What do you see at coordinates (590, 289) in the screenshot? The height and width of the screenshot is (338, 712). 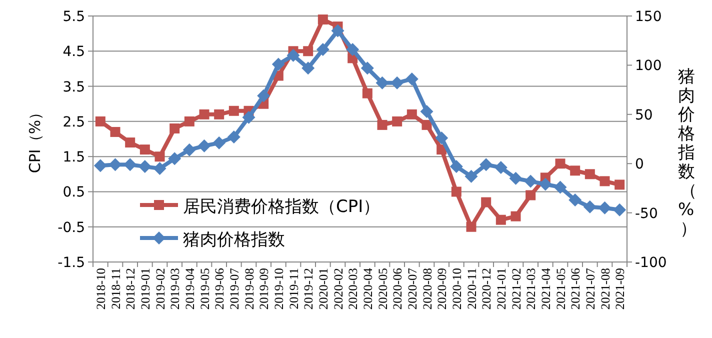 I see `x-tick-label: 2021-07` at bounding box center [590, 289].